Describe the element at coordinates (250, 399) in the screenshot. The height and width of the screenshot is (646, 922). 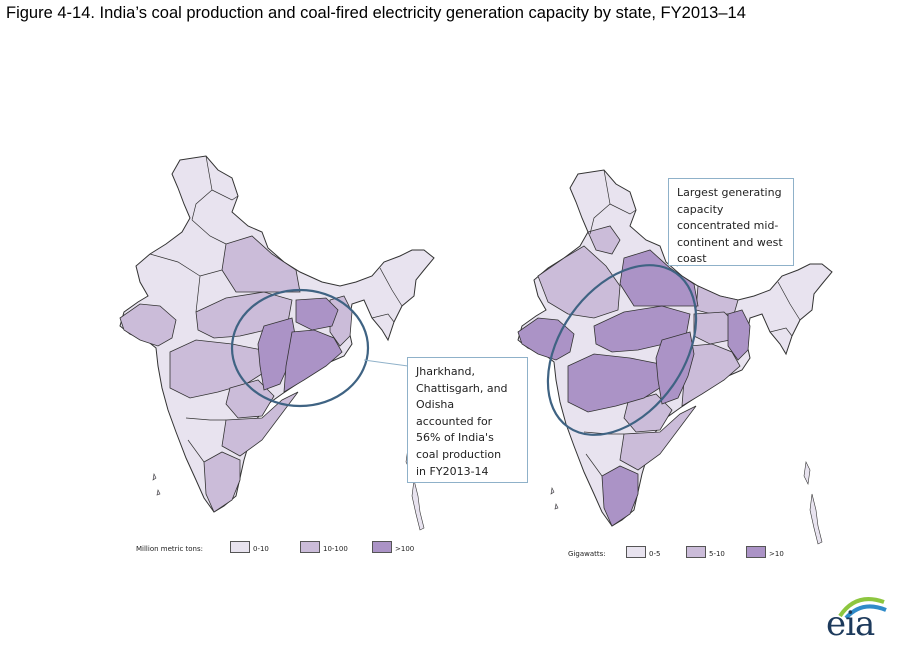
I see `state-mid-telangana` at that location.